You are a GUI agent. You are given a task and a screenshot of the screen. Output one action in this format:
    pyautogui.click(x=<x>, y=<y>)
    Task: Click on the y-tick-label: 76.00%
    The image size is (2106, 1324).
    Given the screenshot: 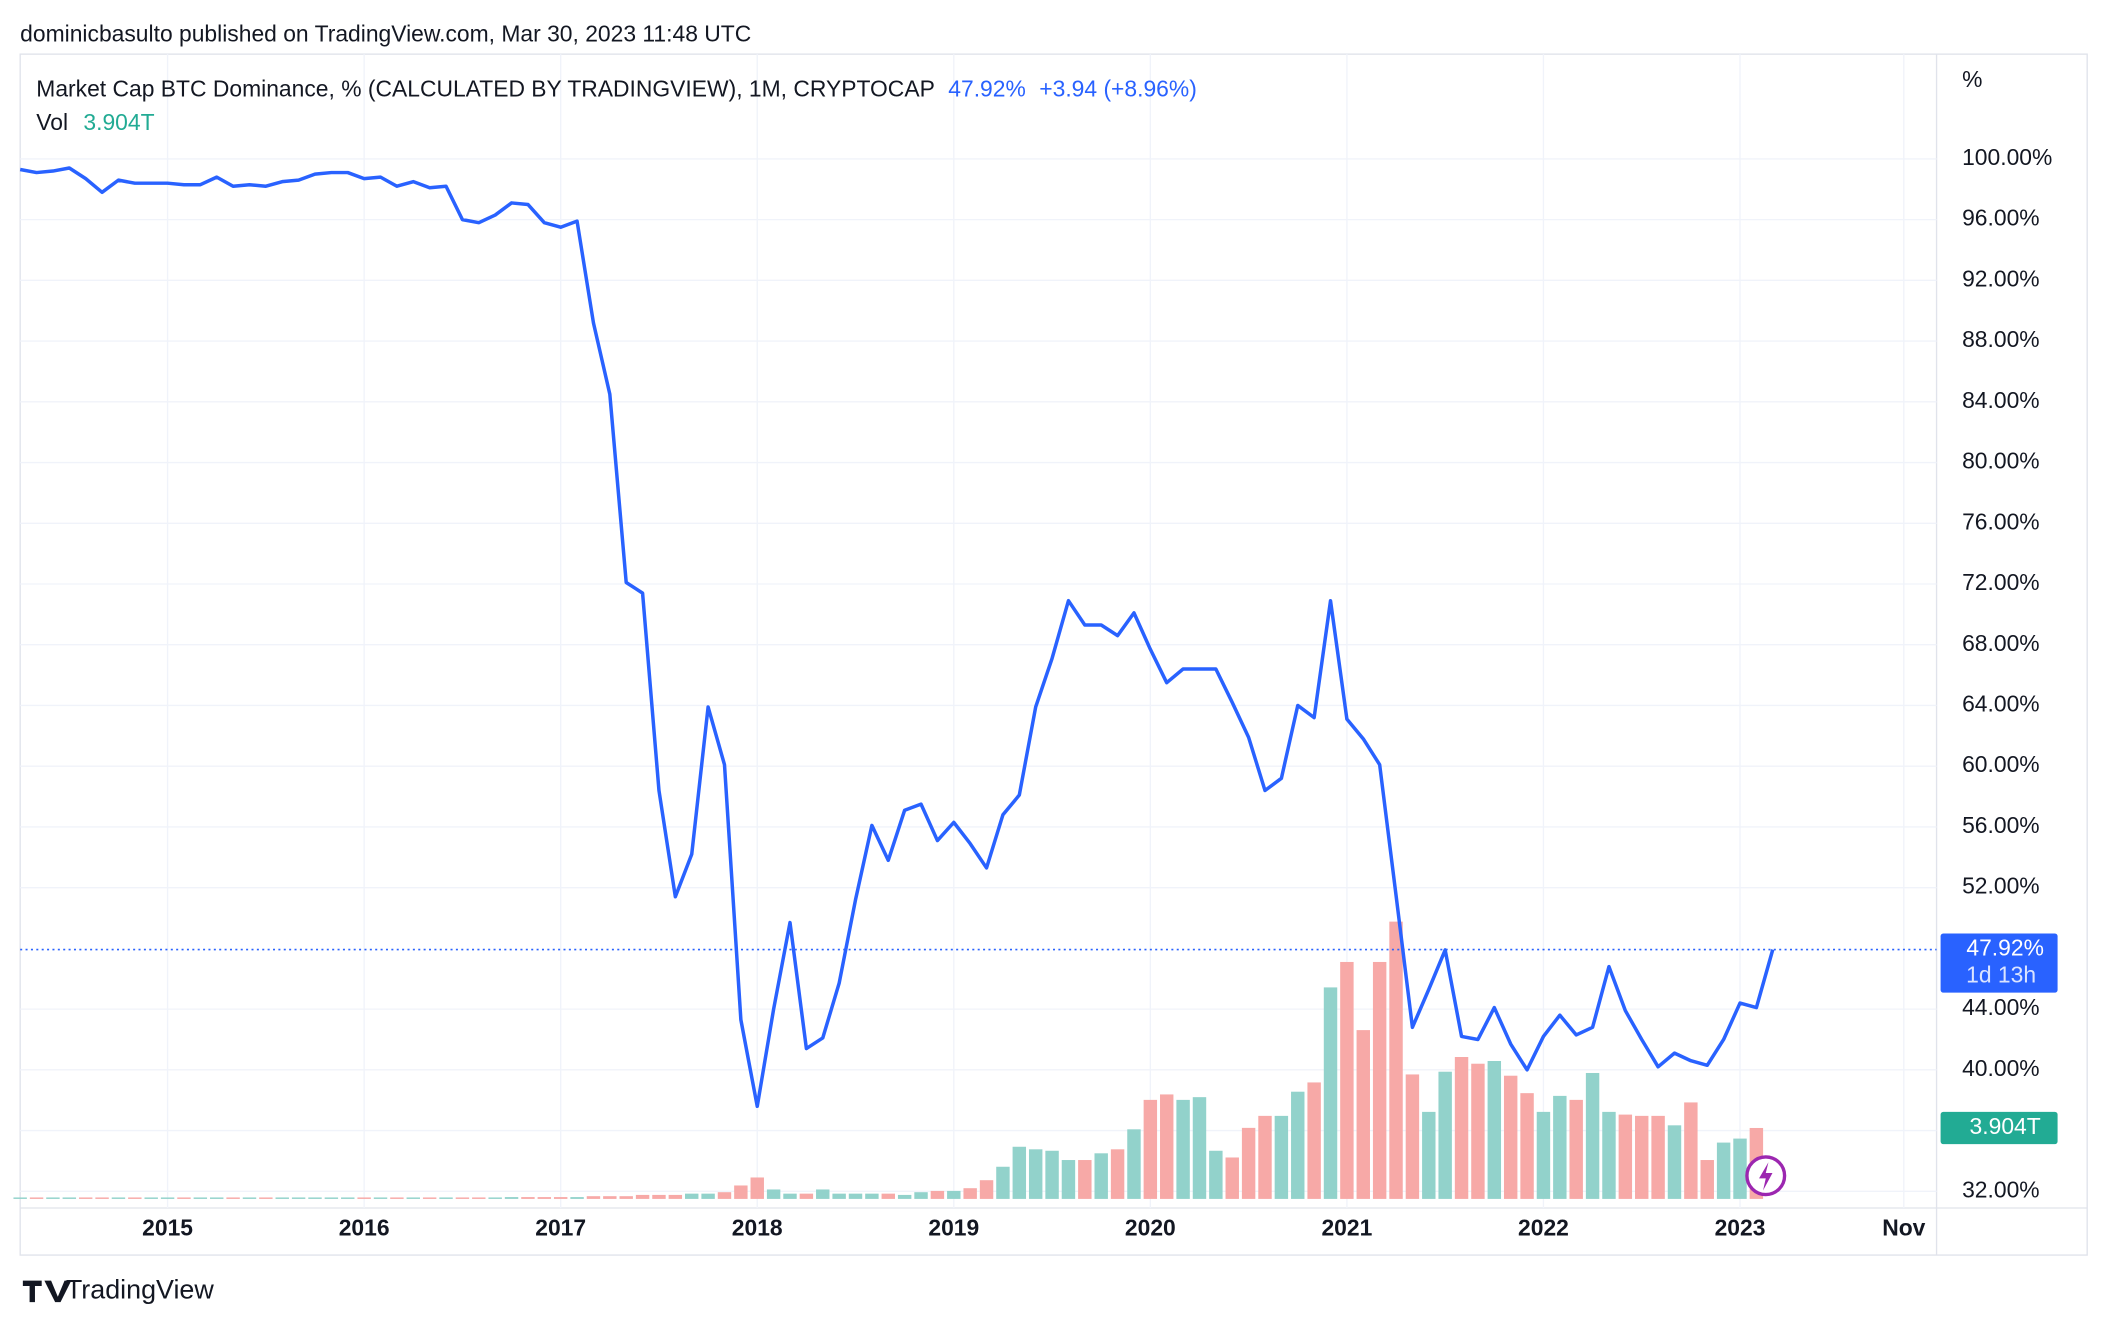 What is the action you would take?
    pyautogui.click(x=2001, y=521)
    